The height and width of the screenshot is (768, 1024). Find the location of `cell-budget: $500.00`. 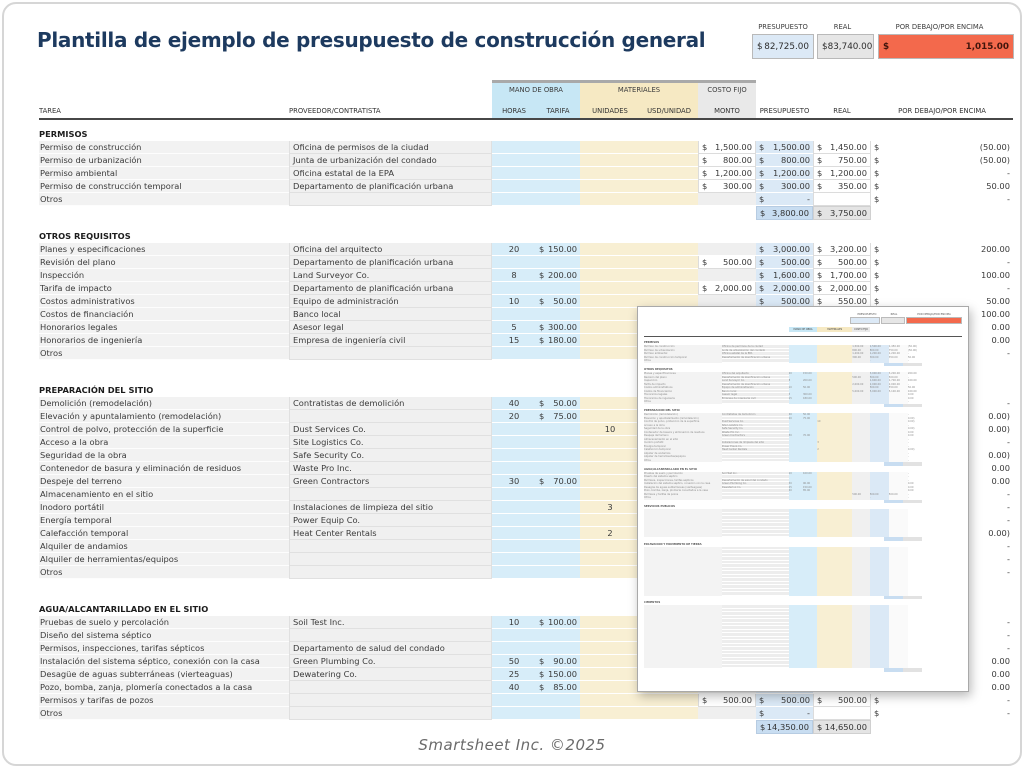

cell-budget: $500.00 is located at coordinates (784, 262).